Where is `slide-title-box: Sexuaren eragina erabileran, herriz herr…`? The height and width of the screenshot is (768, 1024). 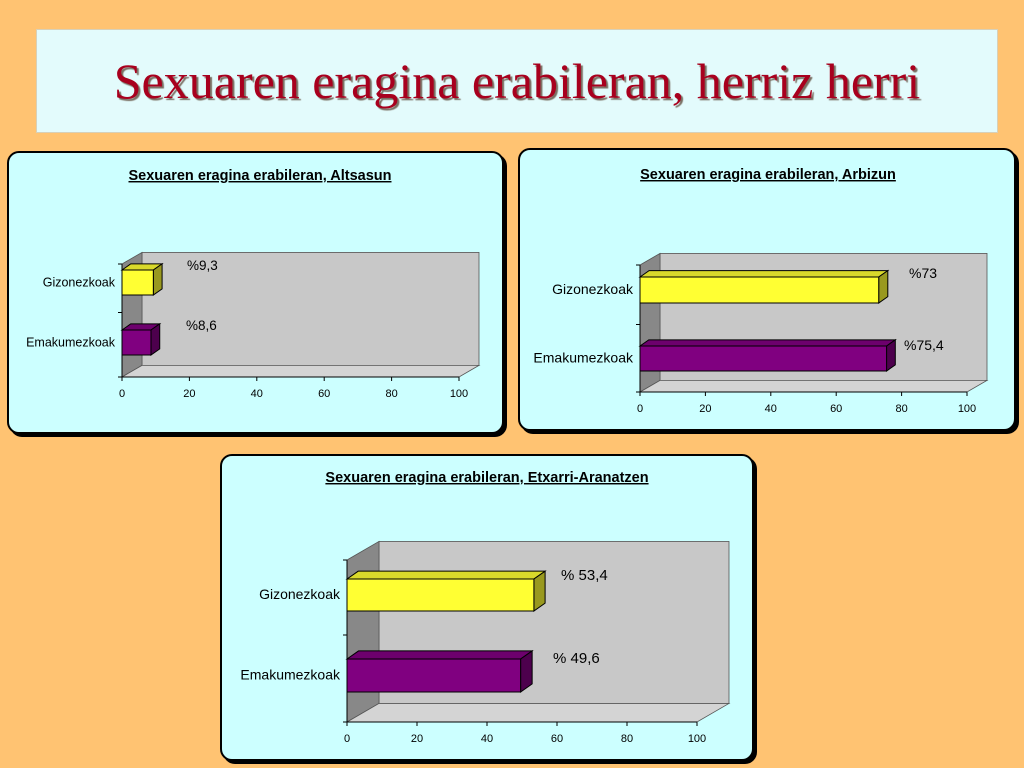
slide-title-box: Sexuaren eragina erabileran, herriz herr… is located at coordinates (517, 81).